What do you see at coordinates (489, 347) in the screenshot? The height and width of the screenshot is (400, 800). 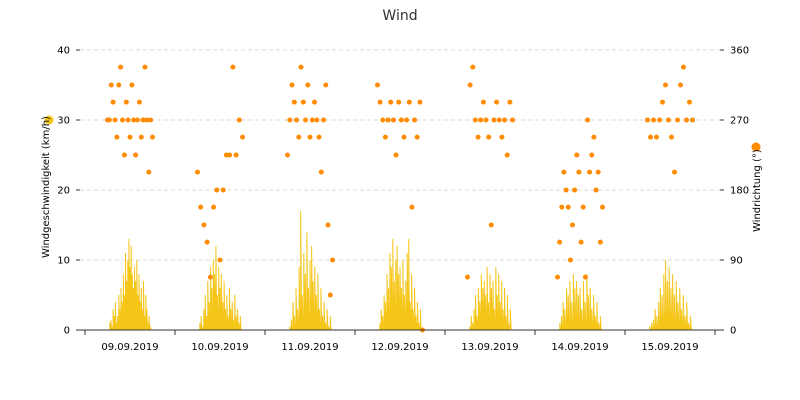 I see `x-tick-label: 13.09.2019` at bounding box center [489, 347].